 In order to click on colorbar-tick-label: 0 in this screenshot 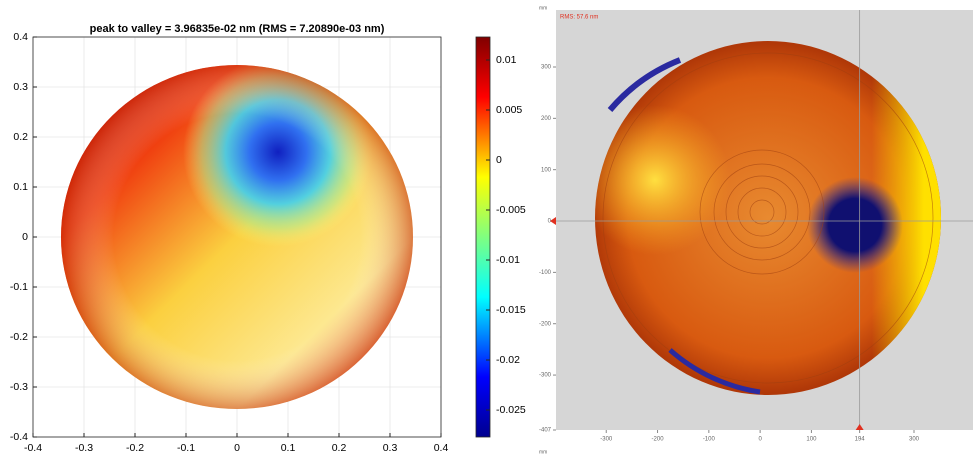, I will do `click(499, 160)`.